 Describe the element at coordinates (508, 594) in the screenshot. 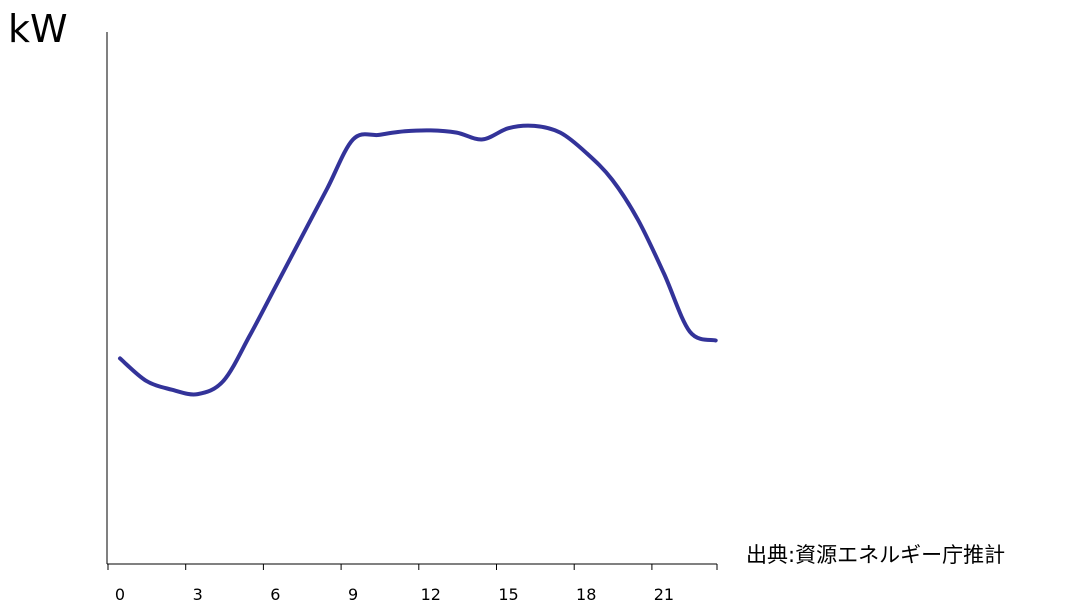

I see `x-tick-label-15: 15` at that location.